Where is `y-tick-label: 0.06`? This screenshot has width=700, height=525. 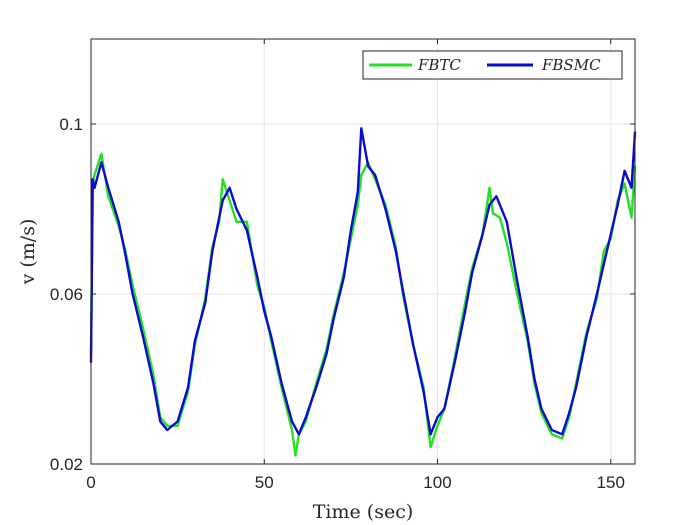
y-tick-label: 0.06 is located at coordinates (66, 294).